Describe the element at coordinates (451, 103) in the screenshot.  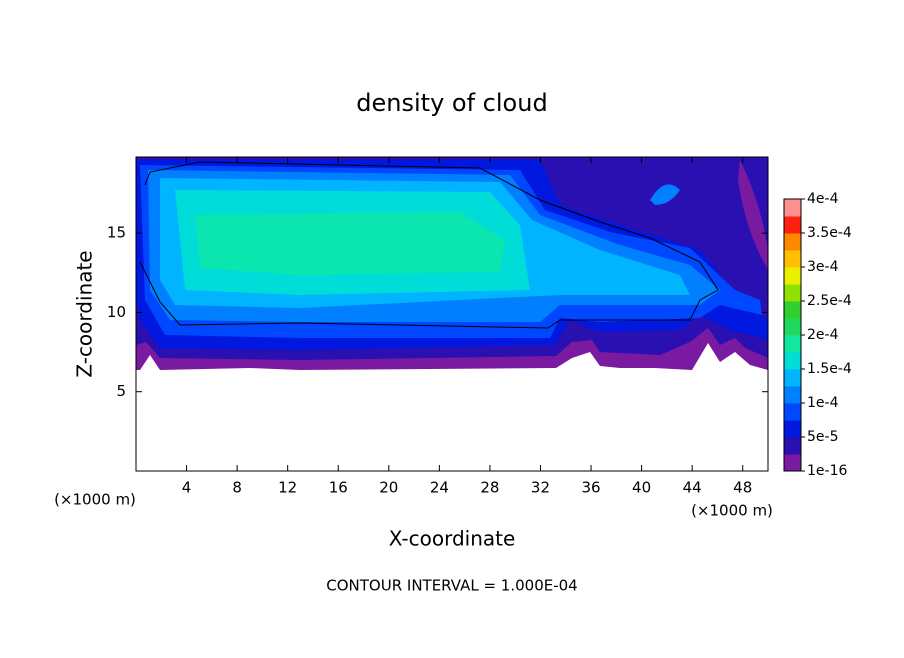
I see `chart-title: density of cloud` at that location.